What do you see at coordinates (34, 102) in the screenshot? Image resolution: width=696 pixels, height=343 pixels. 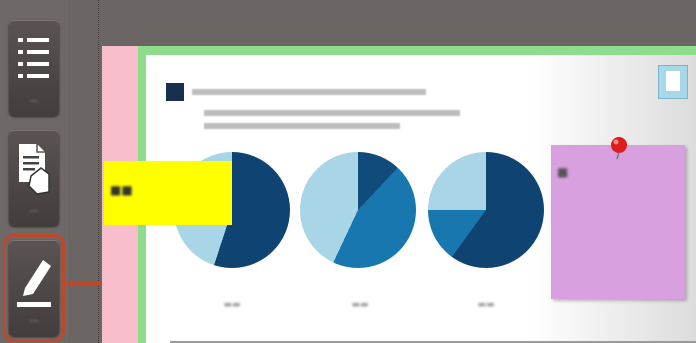 I see `list-tool-label: ···` at bounding box center [34, 102].